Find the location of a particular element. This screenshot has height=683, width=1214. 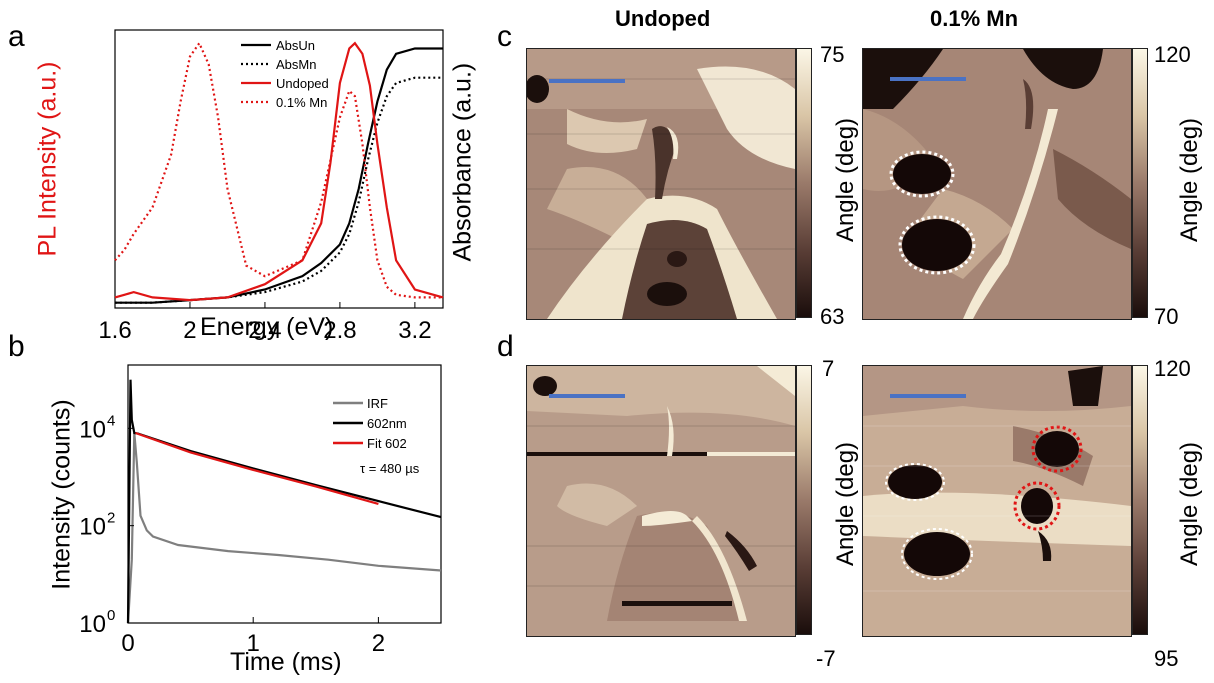

chart-a-legend-label: AbsMn is located at coordinates (296, 64).